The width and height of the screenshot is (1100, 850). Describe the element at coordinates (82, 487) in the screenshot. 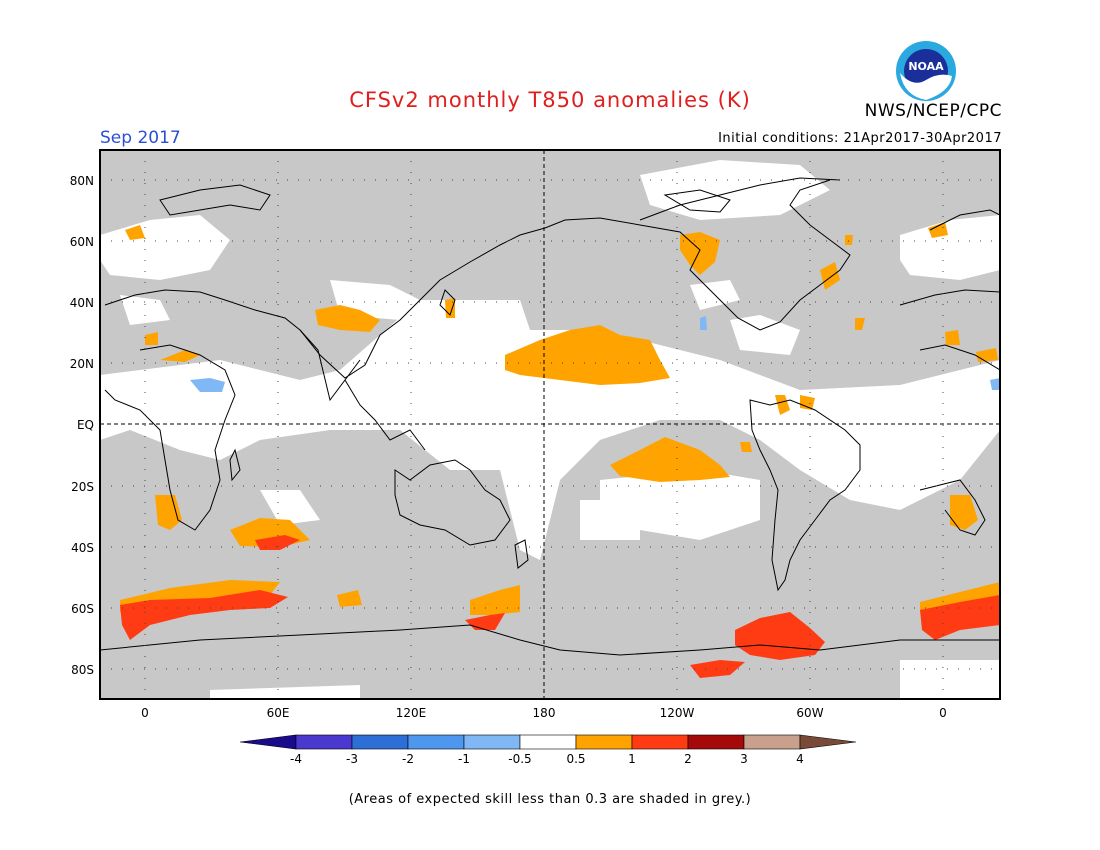

I see `lat-label: 20S` at that location.